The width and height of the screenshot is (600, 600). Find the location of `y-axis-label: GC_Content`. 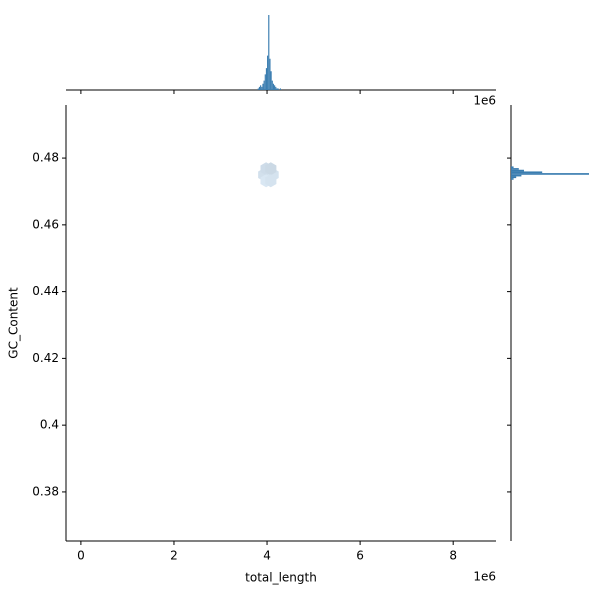

y-axis-label: GC_Content is located at coordinates (14, 323).